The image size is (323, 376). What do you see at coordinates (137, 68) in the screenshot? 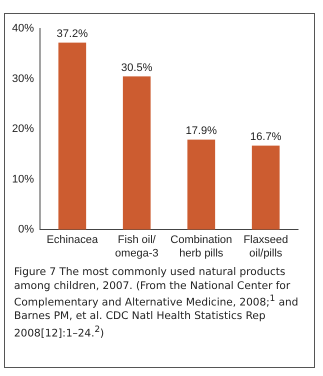
I see `data-label: 30.5%` at bounding box center [137, 68].